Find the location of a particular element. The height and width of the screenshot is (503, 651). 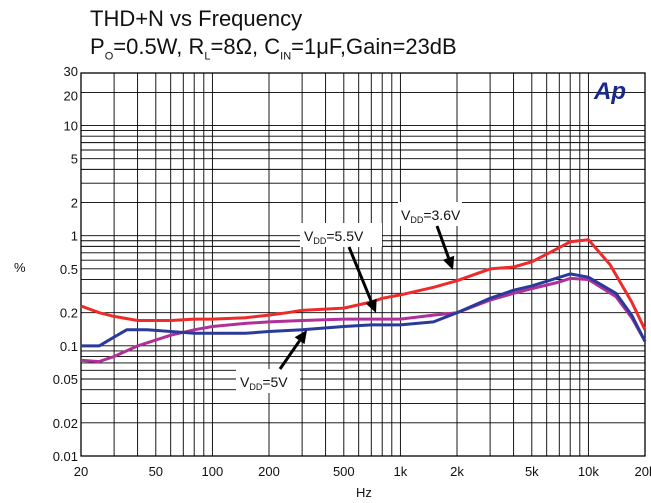

y-tick-label: 2 is located at coordinates (74, 203).